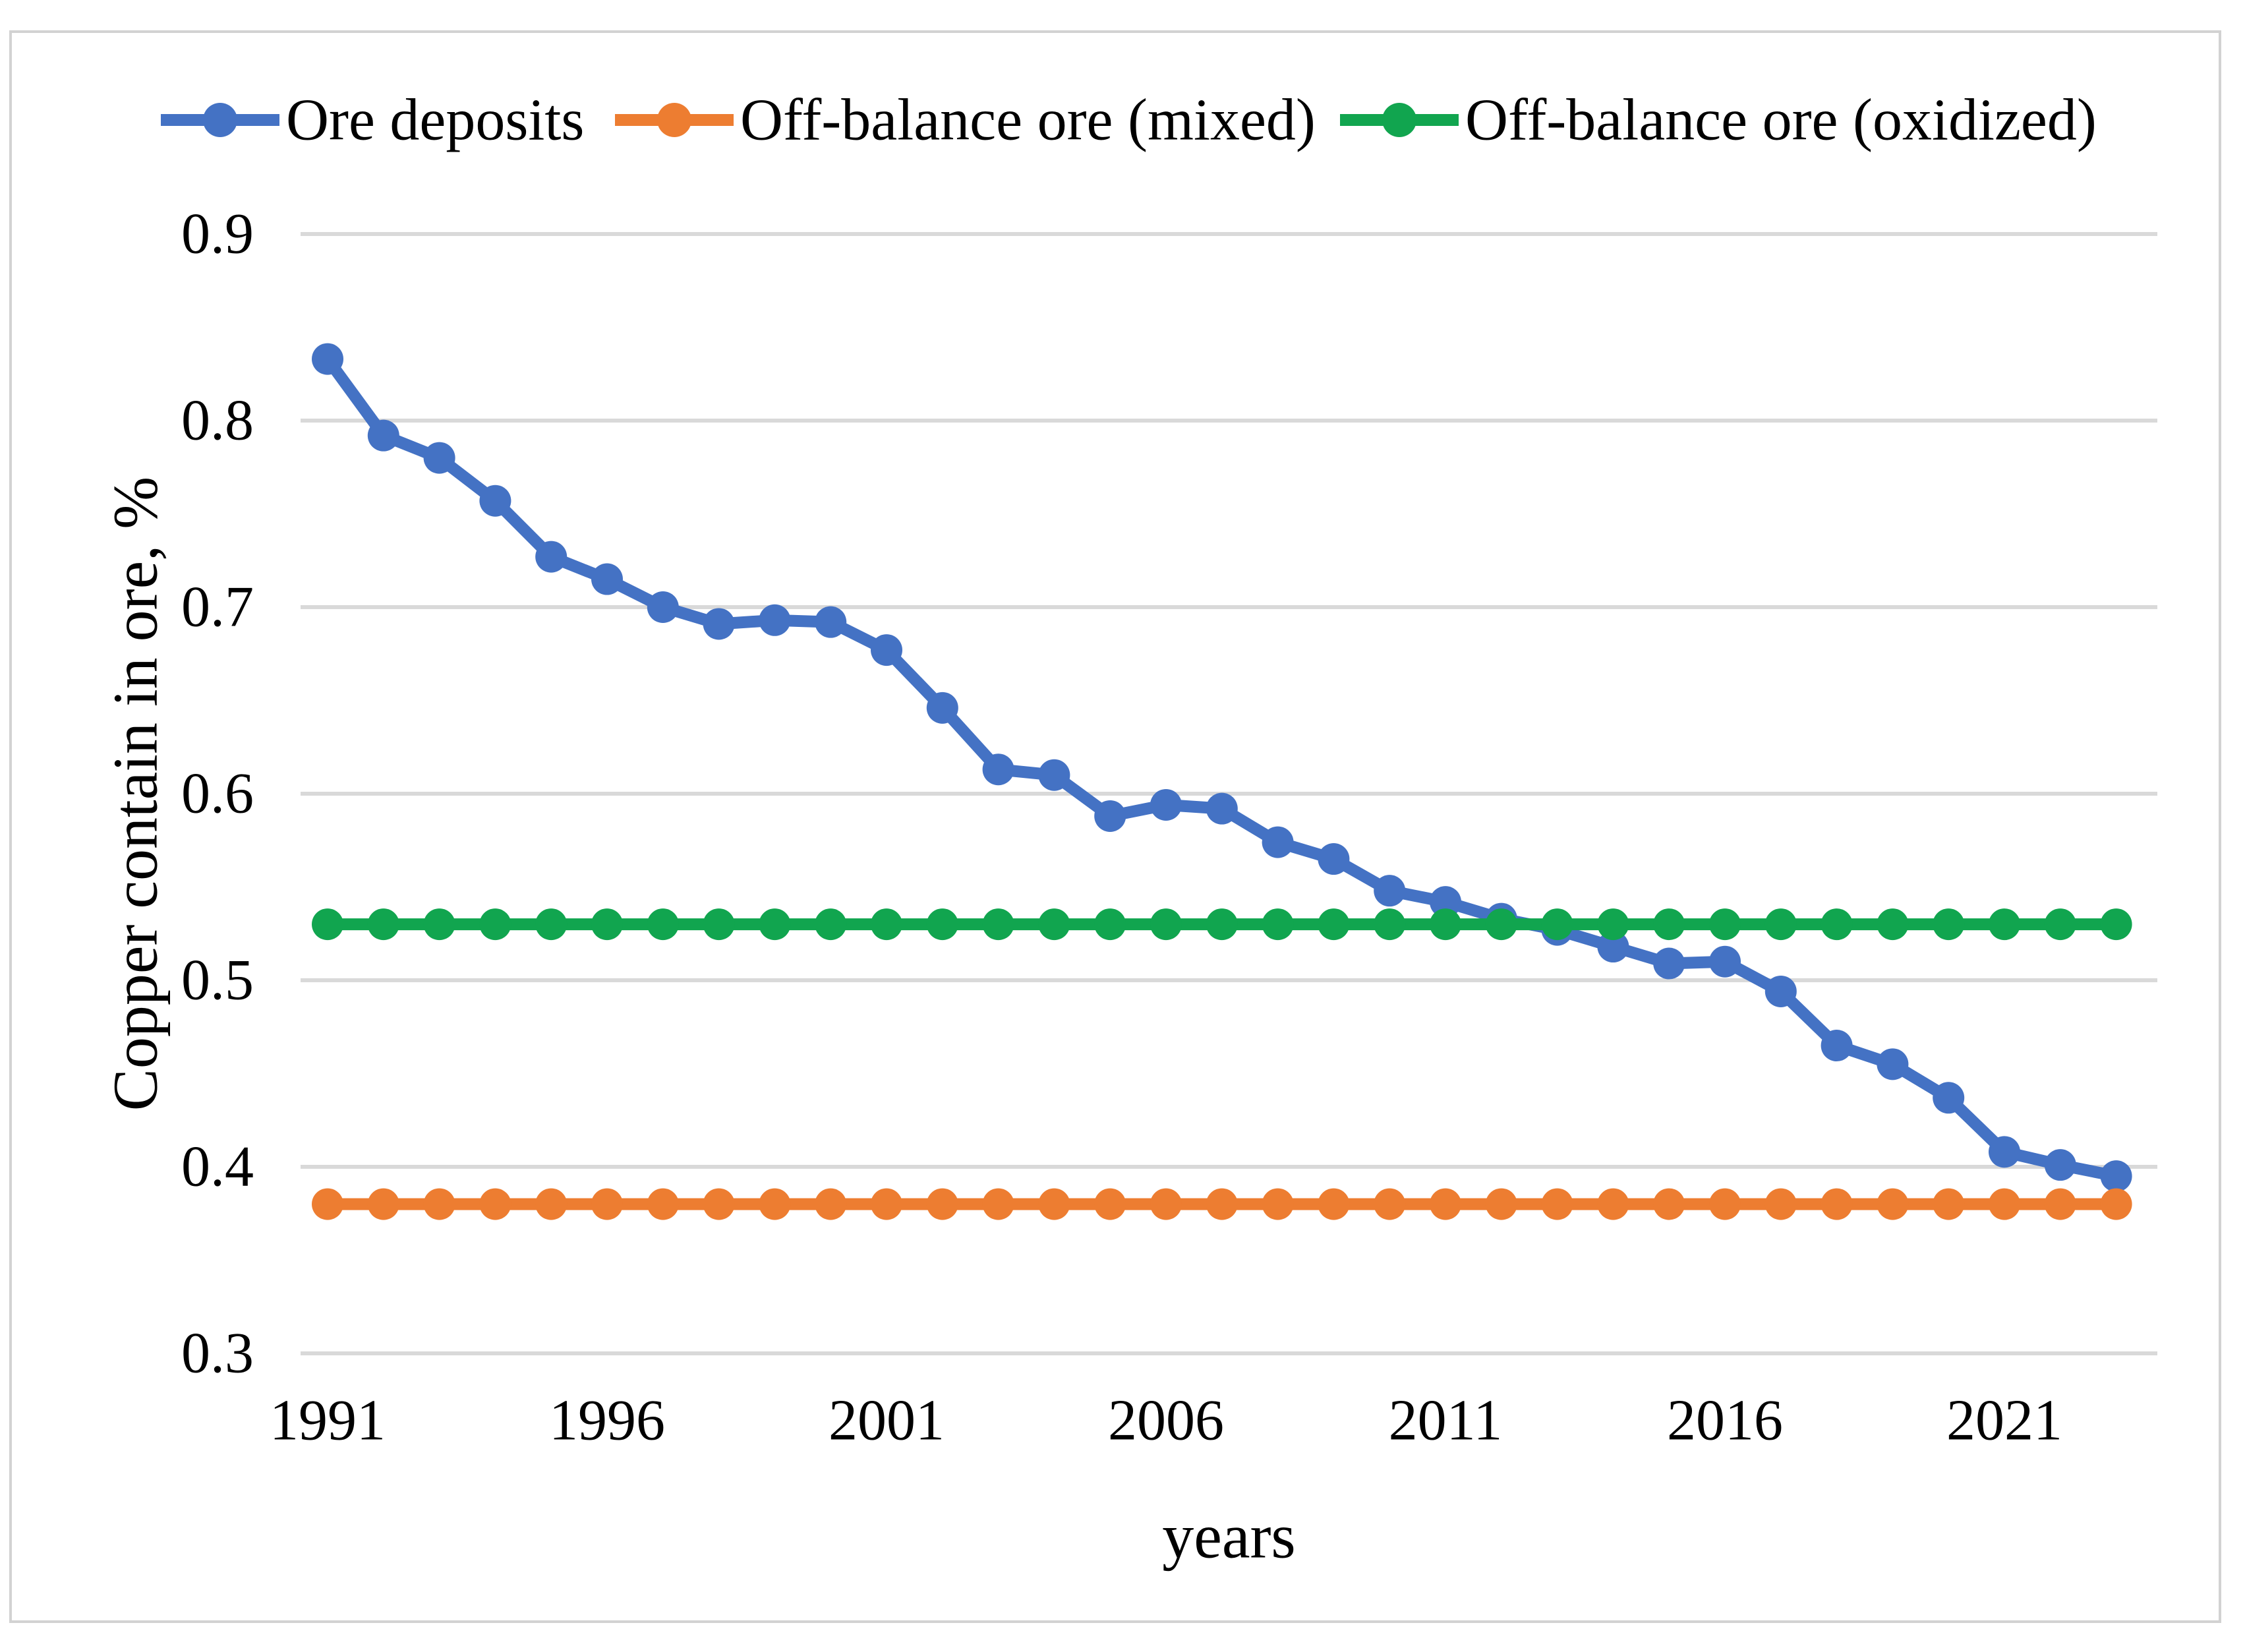 Image resolution: width=2245 pixels, height=1652 pixels. What do you see at coordinates (217, 1167) in the screenshot?
I see `y-tick-label: 0.4` at bounding box center [217, 1167].